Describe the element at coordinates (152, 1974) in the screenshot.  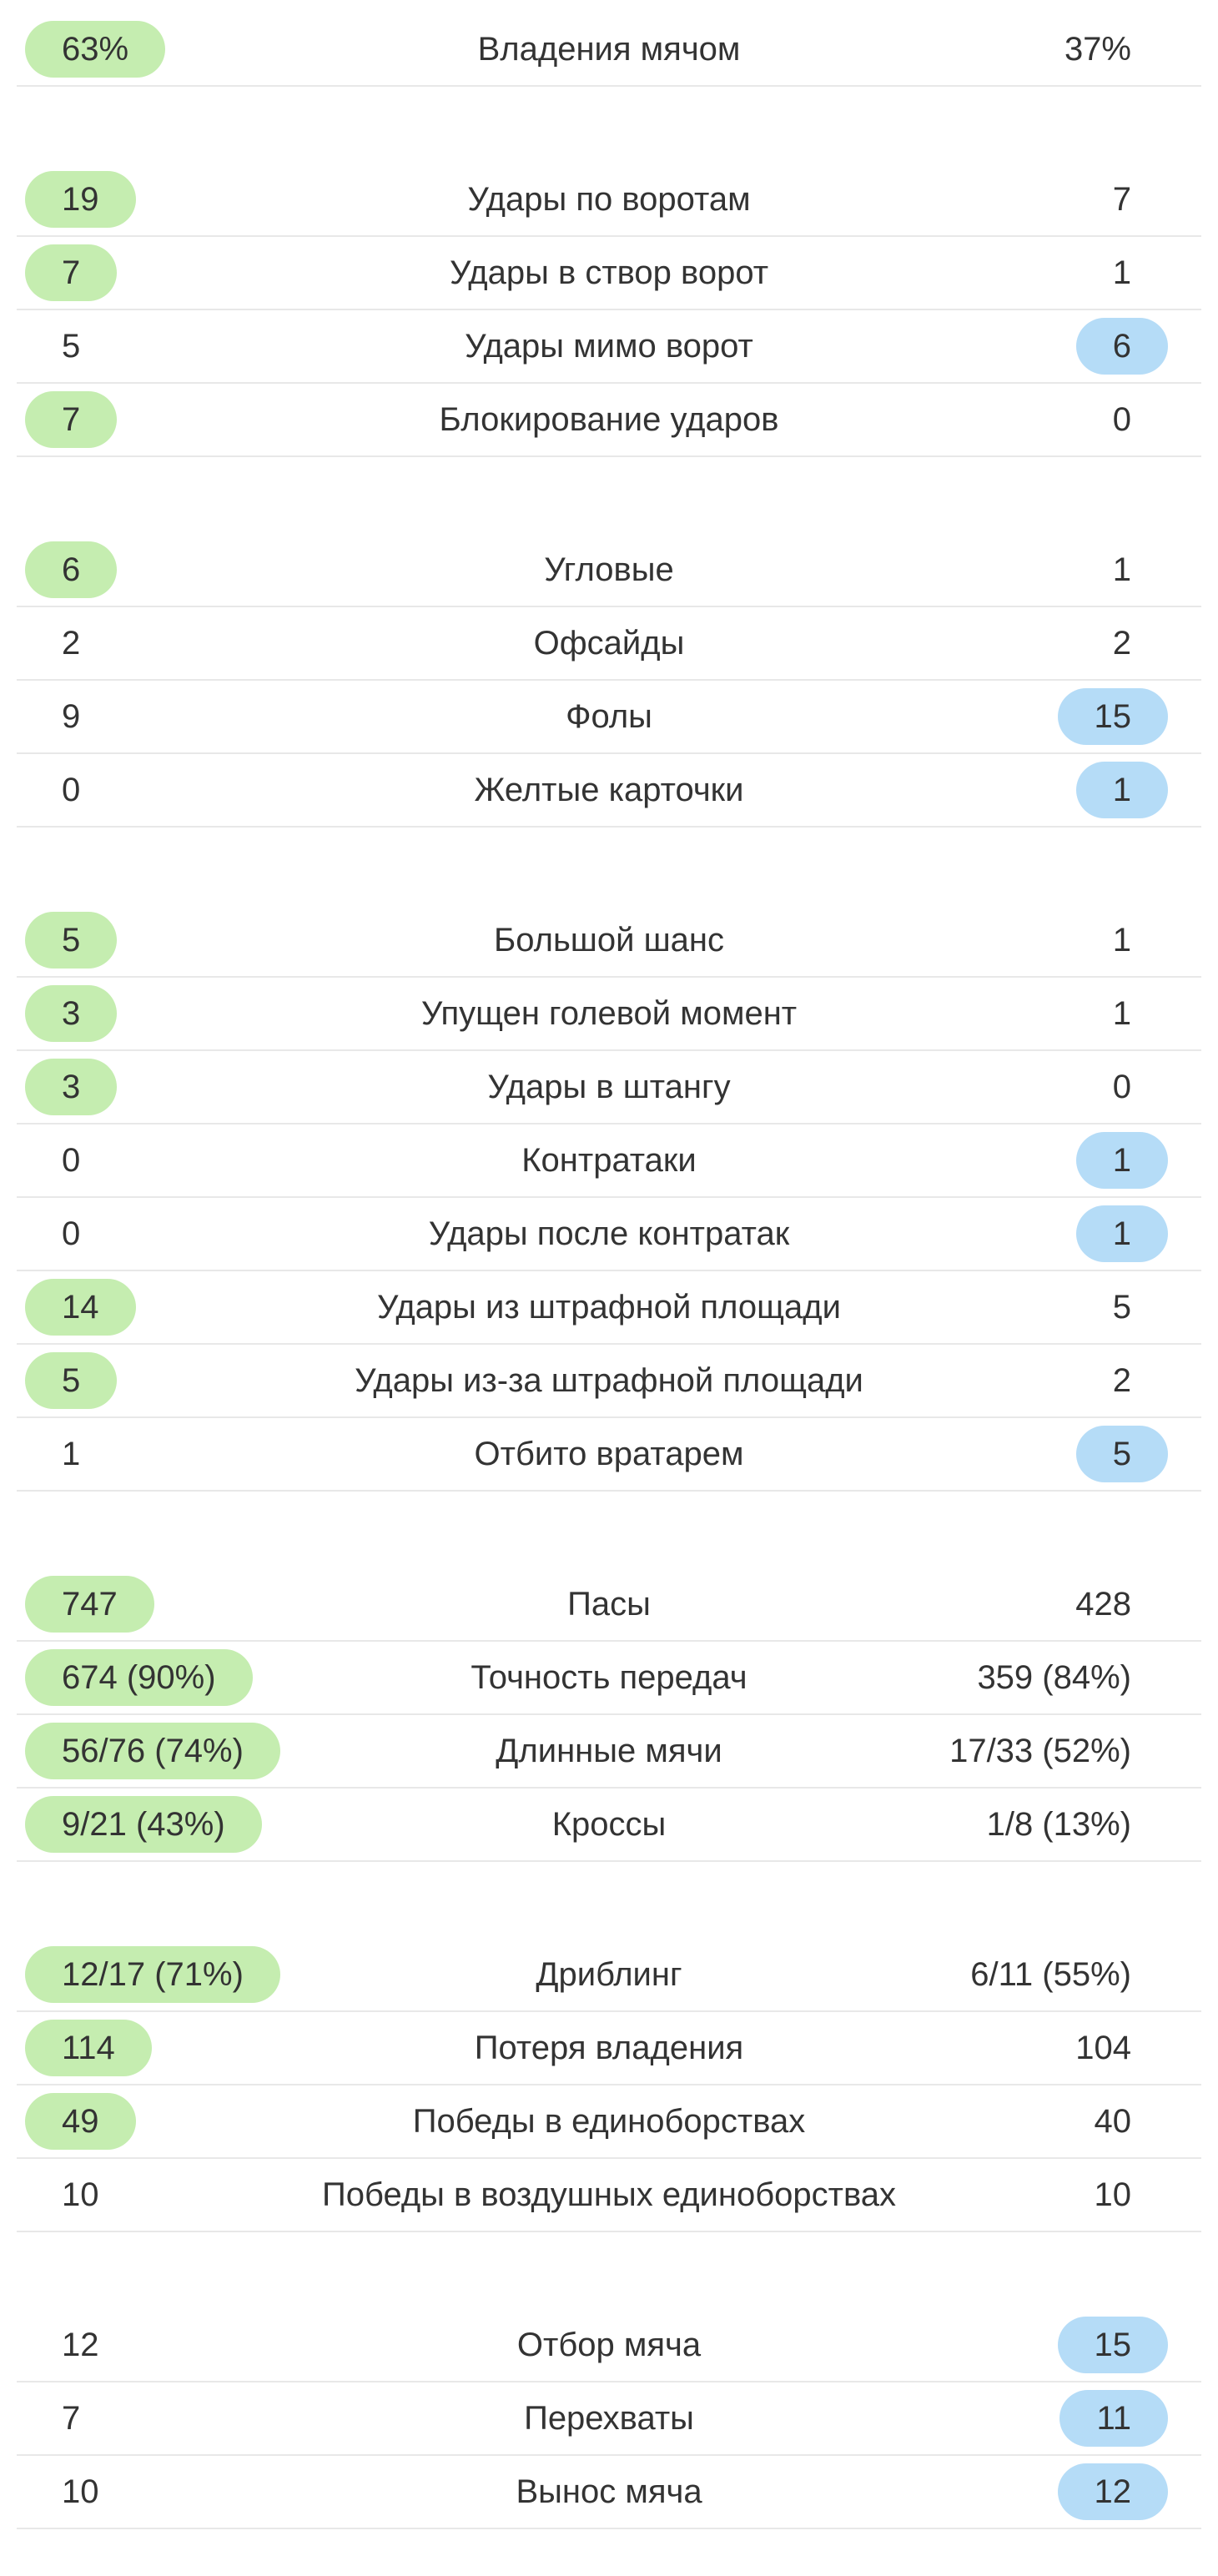
I see `home-value: 12/17 (71%)` at that location.